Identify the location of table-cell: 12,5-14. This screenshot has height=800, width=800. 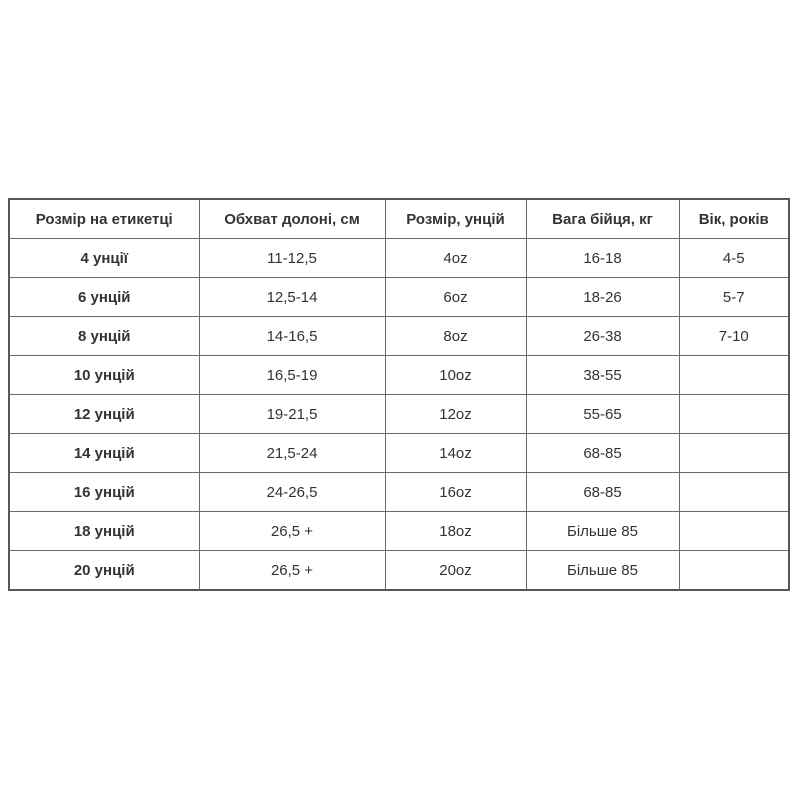
(292, 297).